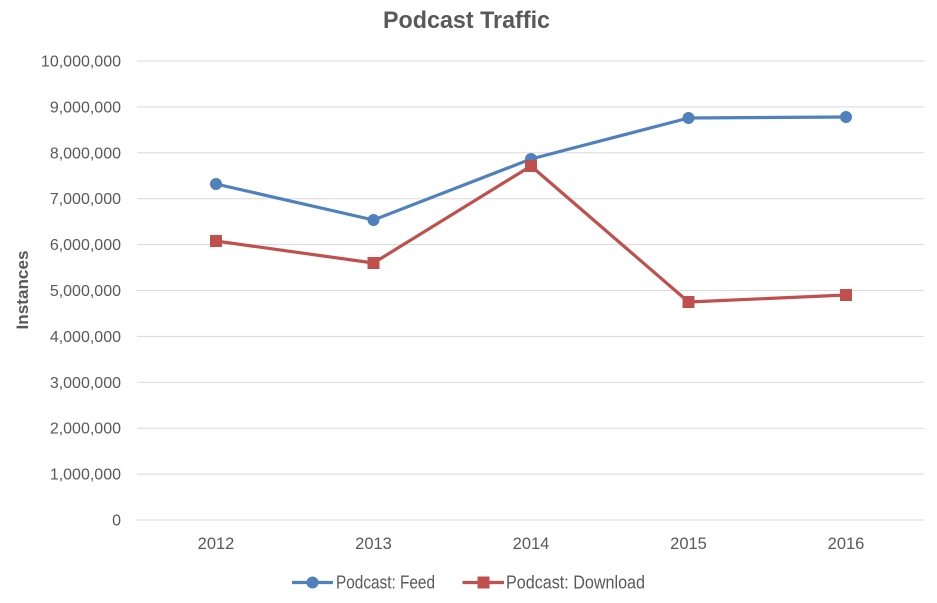 The height and width of the screenshot is (603, 937). Describe the element at coordinates (688, 544) in the screenshot. I see `svg-text: 2015` at that location.